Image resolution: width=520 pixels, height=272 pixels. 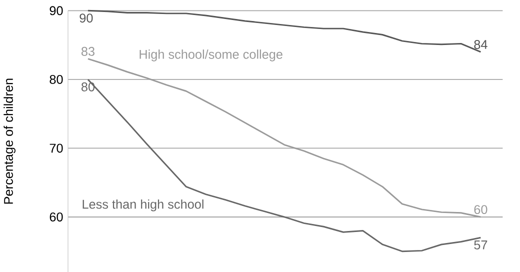 What do you see at coordinates (481, 245) in the screenshot?
I see `data-label: 57` at bounding box center [481, 245].